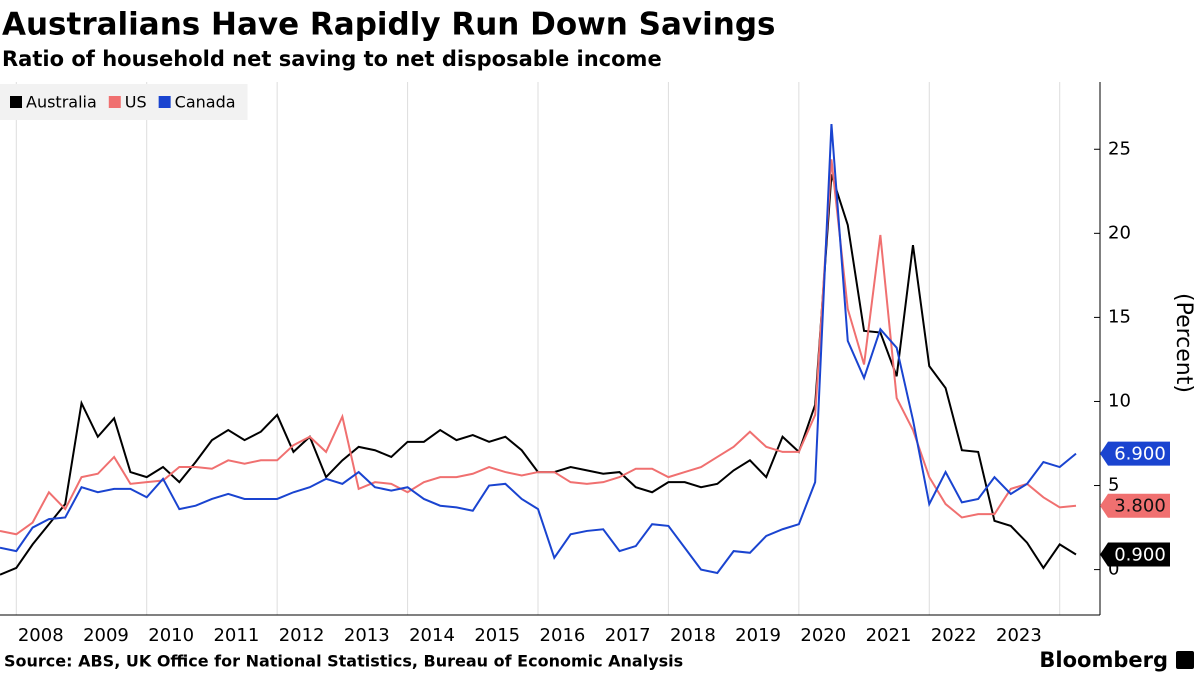 This screenshot has height=675, width=1200. Describe the element at coordinates (1119, 148) in the screenshot. I see `y-tick-label: 25` at that location.